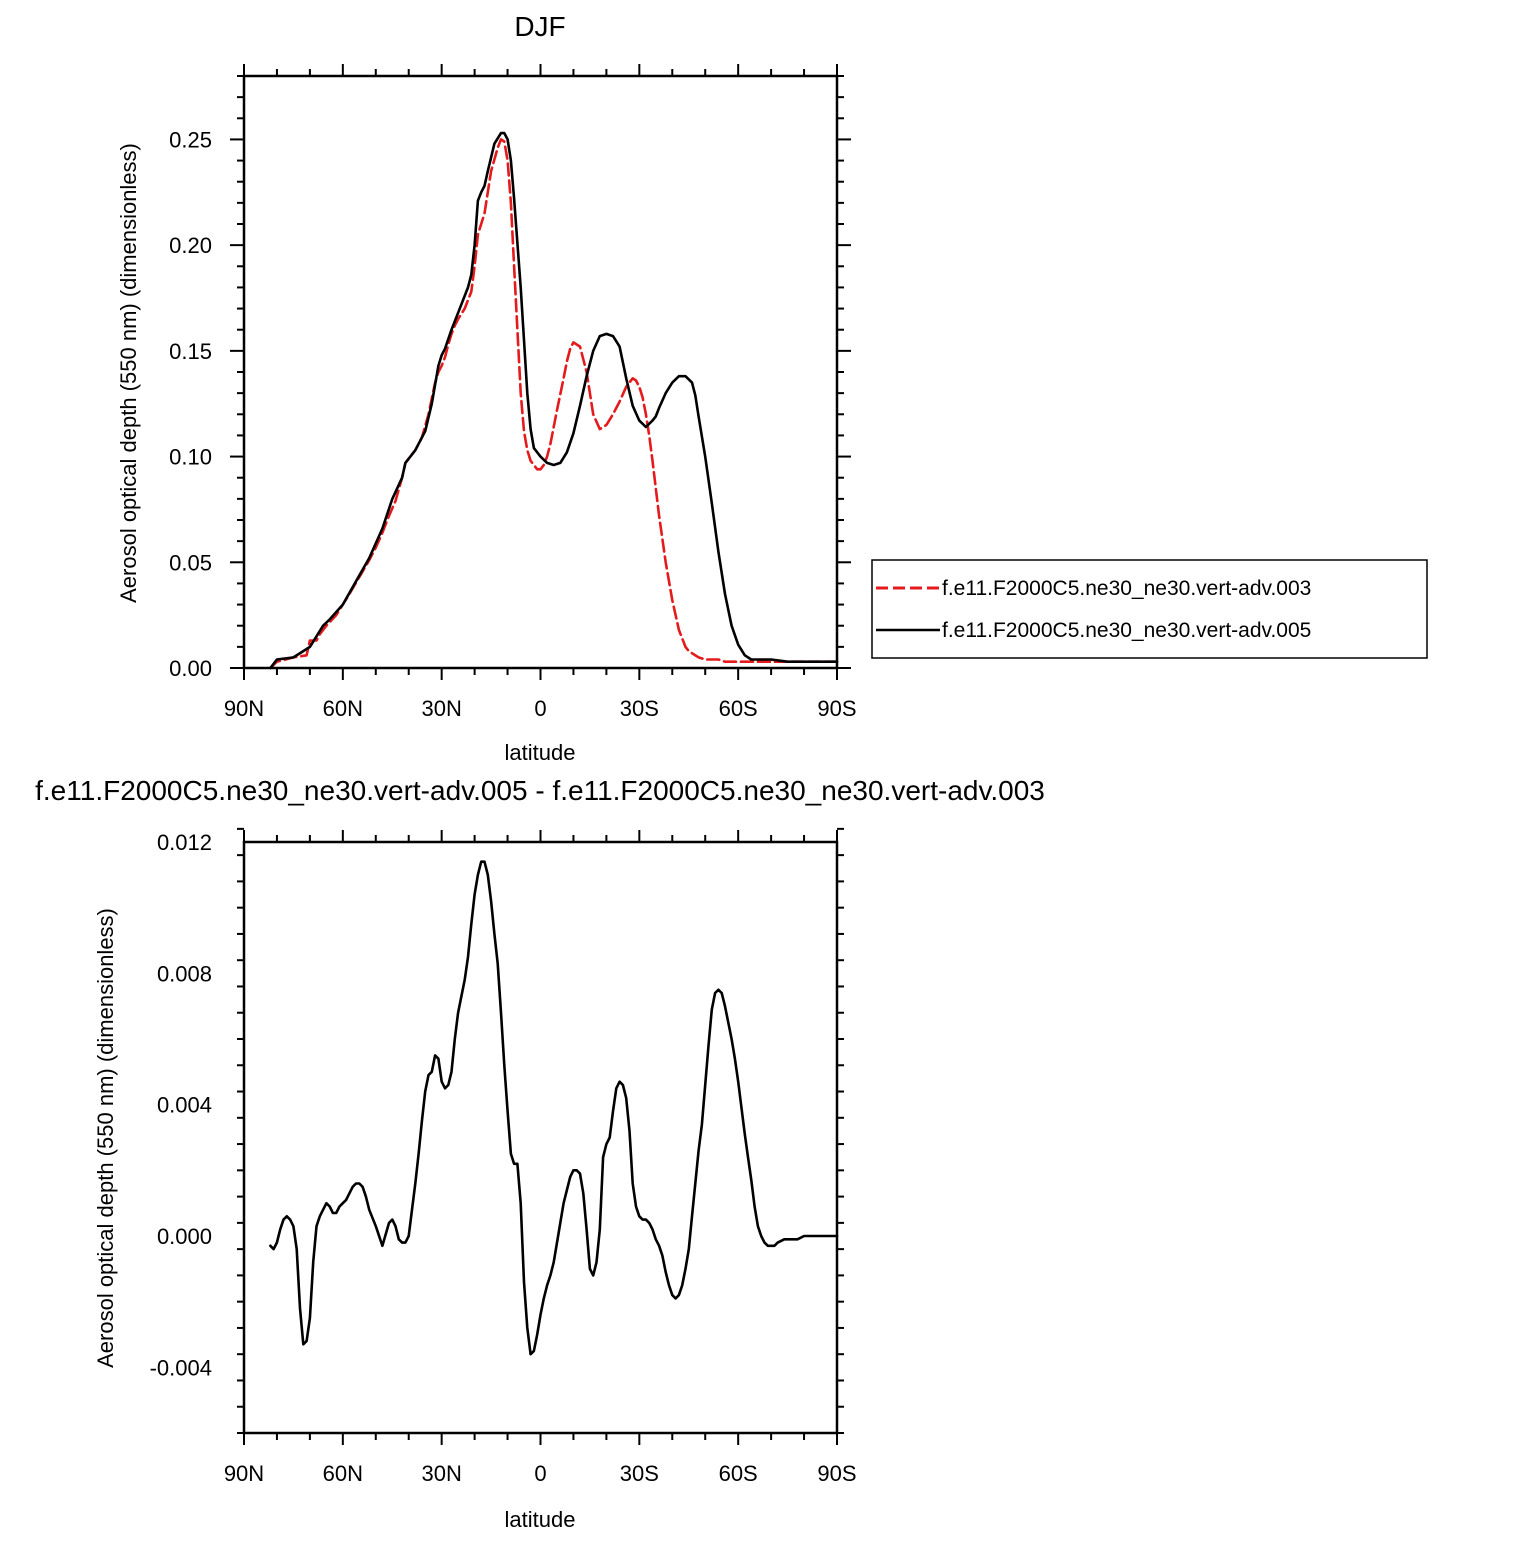 The height and width of the screenshot is (1541, 1533). What do you see at coordinates (539, 26) in the screenshot?
I see `top-panel-title: DJF` at bounding box center [539, 26].